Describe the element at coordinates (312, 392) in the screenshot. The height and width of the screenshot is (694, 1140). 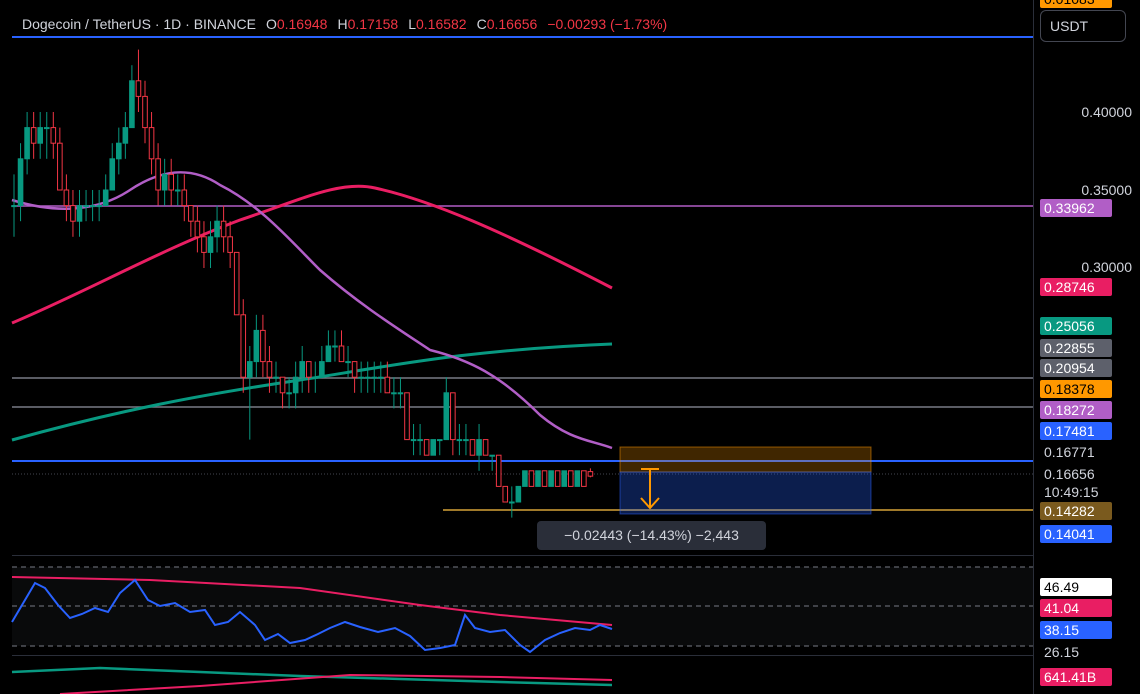
I see `ma-green-line` at that location.